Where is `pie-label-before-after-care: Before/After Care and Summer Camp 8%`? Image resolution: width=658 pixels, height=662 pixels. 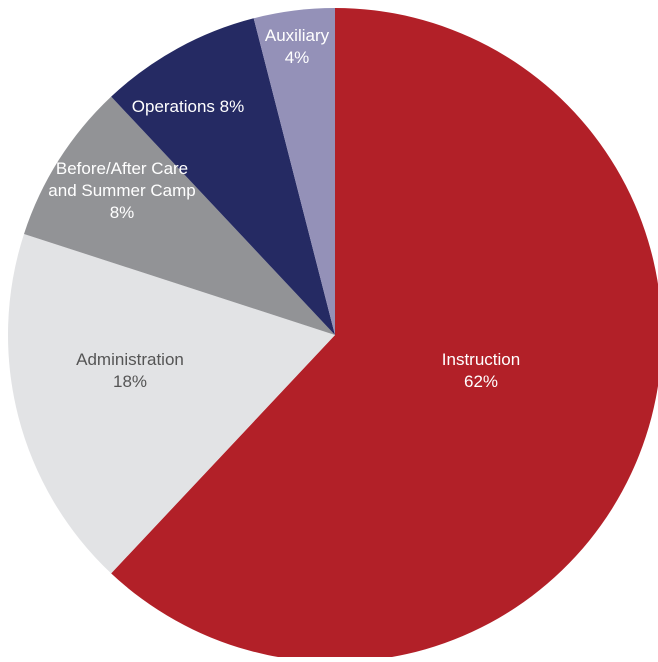
pie-label-before-after-care: Before/After Care and Summer Camp 8% is located at coordinates (121, 190).